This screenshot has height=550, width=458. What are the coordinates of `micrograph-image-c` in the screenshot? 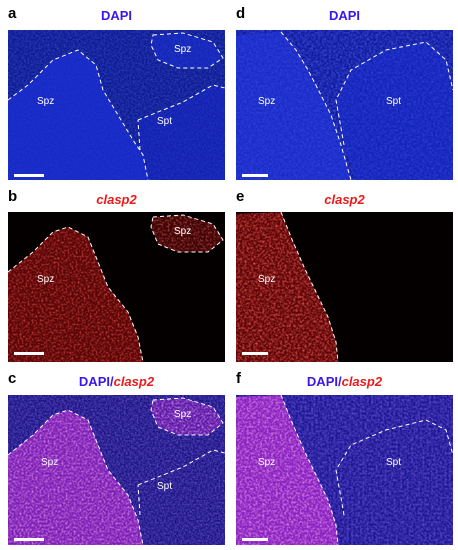 It's located at (116, 470).